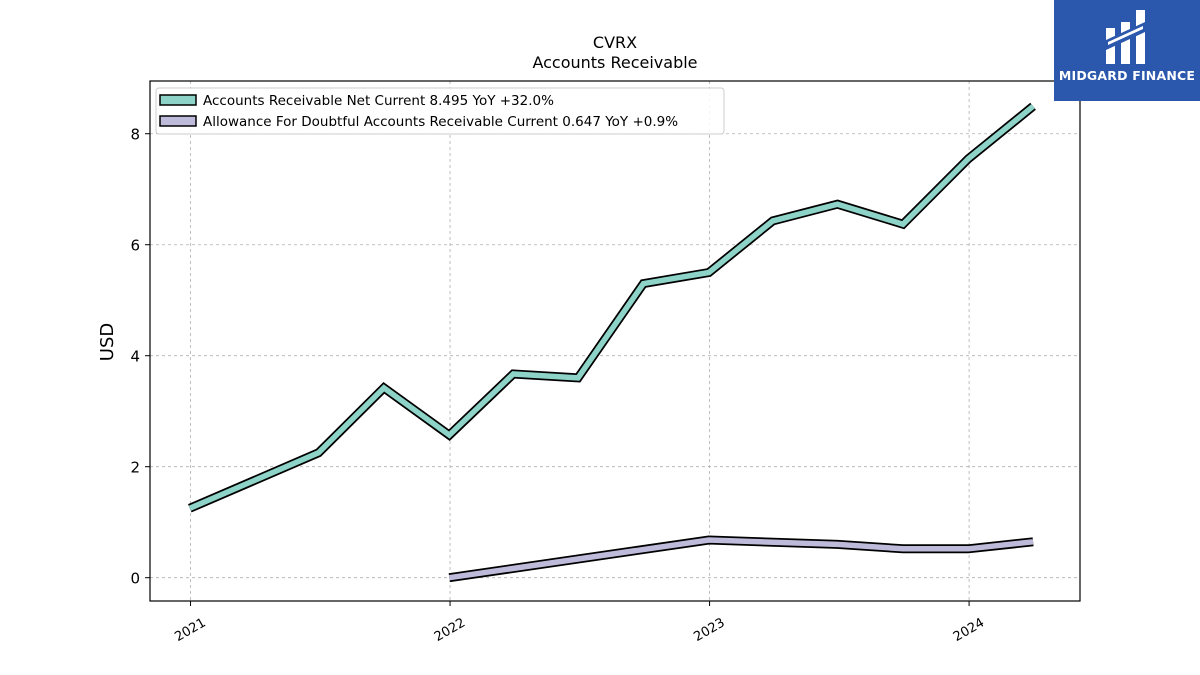  What do you see at coordinates (1125, 37) in the screenshot?
I see `midgard-finance-logo-icon` at bounding box center [1125, 37].